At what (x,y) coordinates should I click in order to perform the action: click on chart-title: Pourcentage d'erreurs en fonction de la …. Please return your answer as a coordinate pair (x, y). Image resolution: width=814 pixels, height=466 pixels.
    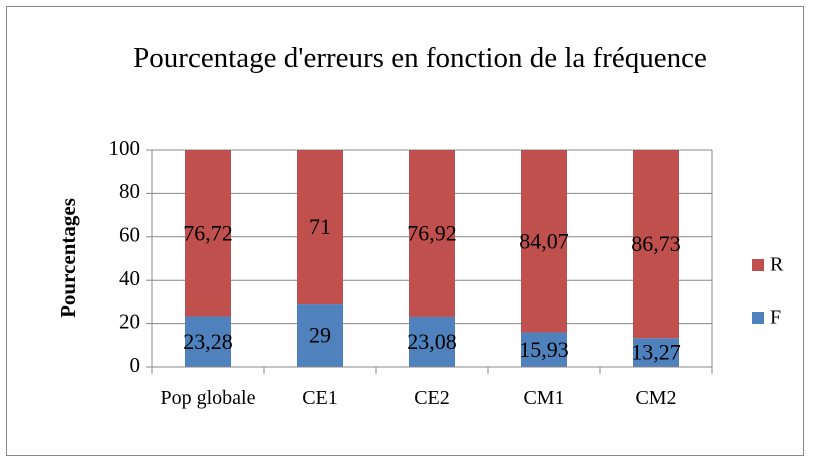
    Looking at the image, I should click on (420, 58).